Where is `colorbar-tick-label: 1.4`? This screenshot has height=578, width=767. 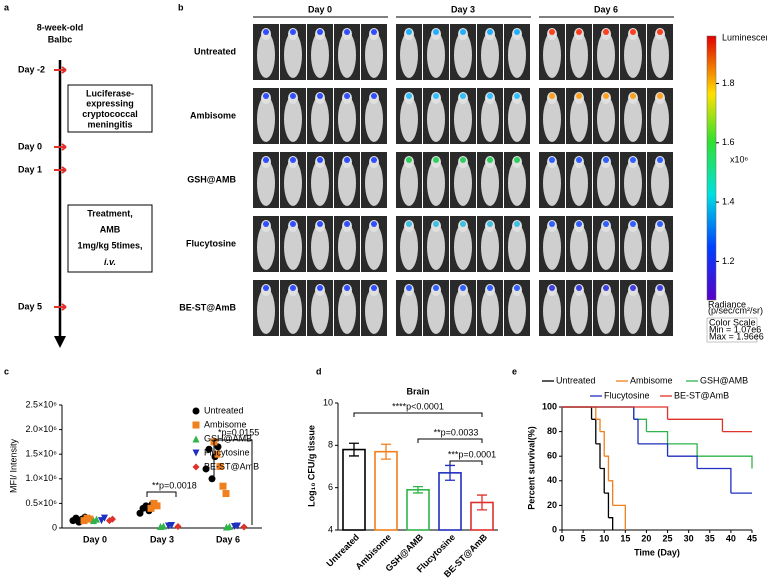 colorbar-tick-label: 1.4 is located at coordinates (728, 201).